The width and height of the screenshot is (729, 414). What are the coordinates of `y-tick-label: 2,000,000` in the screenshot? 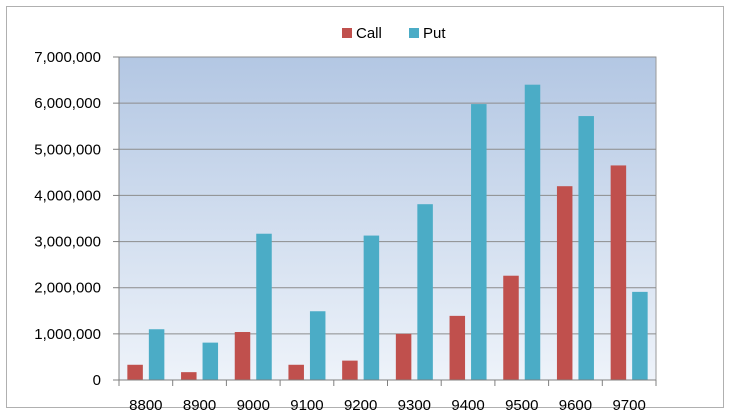 It's located at (67, 288).